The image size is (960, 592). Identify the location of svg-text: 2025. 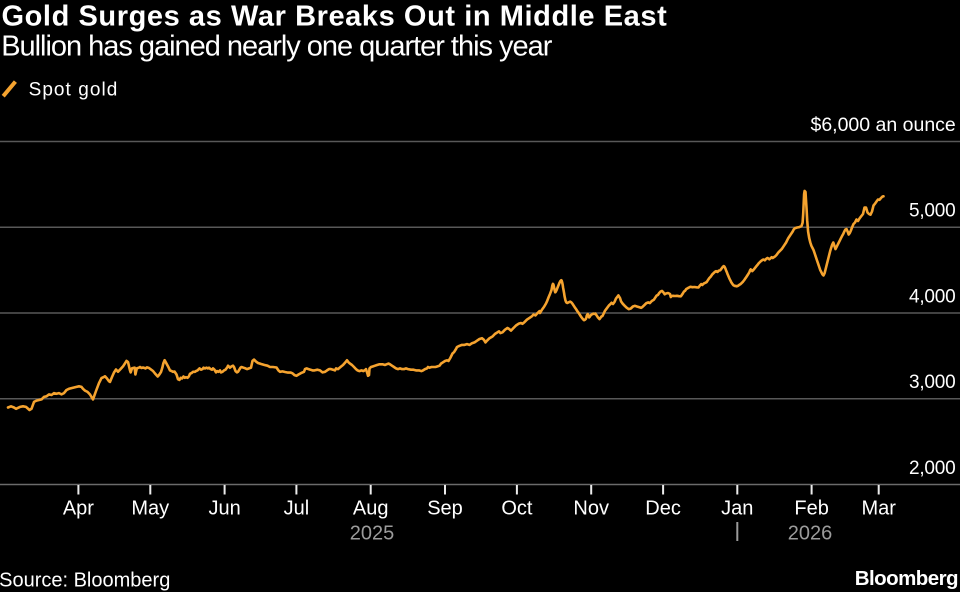
(372, 534).